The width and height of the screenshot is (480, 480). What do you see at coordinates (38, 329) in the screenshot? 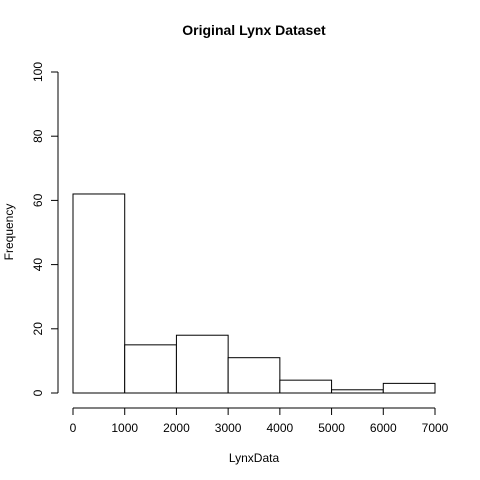
I see `y-tick-label: 20` at bounding box center [38, 329].